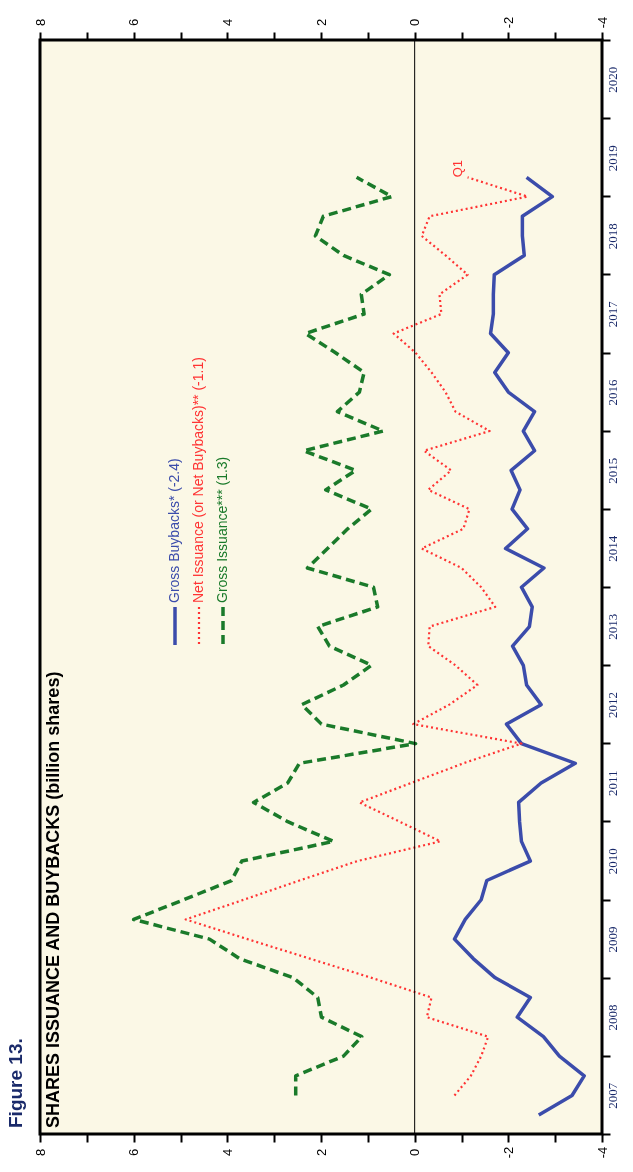 The image size is (633, 1172). I want to click on x2-tick-label: 6, so click(134, 1152).